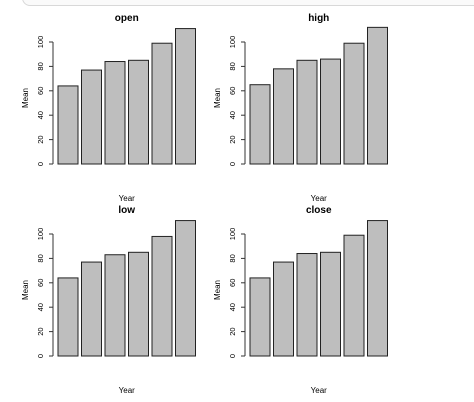 The height and width of the screenshot is (402, 474). What do you see at coordinates (126, 210) in the screenshot?
I see `chart-title: low` at bounding box center [126, 210].